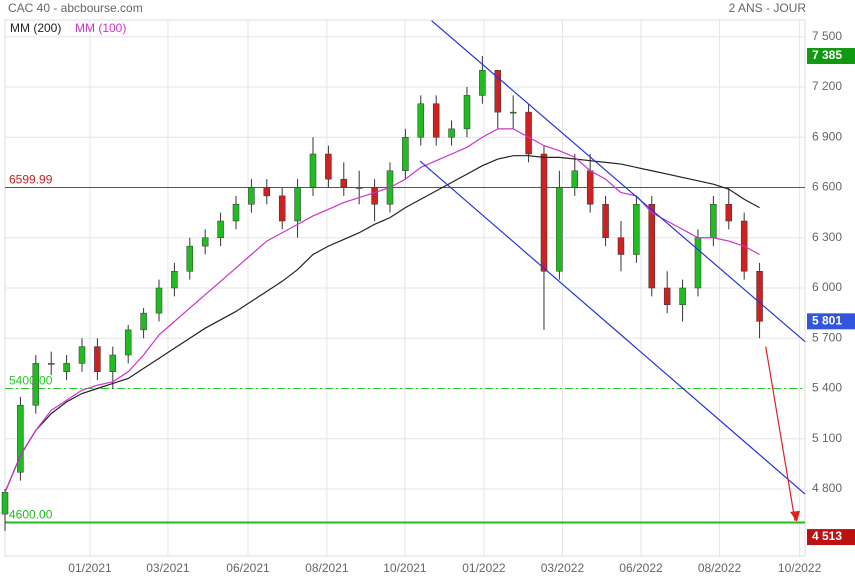 This screenshot has width=855, height=580. What do you see at coordinates (75, 8) in the screenshot?
I see `chart-title: CAC 40 - abcbourse.com` at bounding box center [75, 8].